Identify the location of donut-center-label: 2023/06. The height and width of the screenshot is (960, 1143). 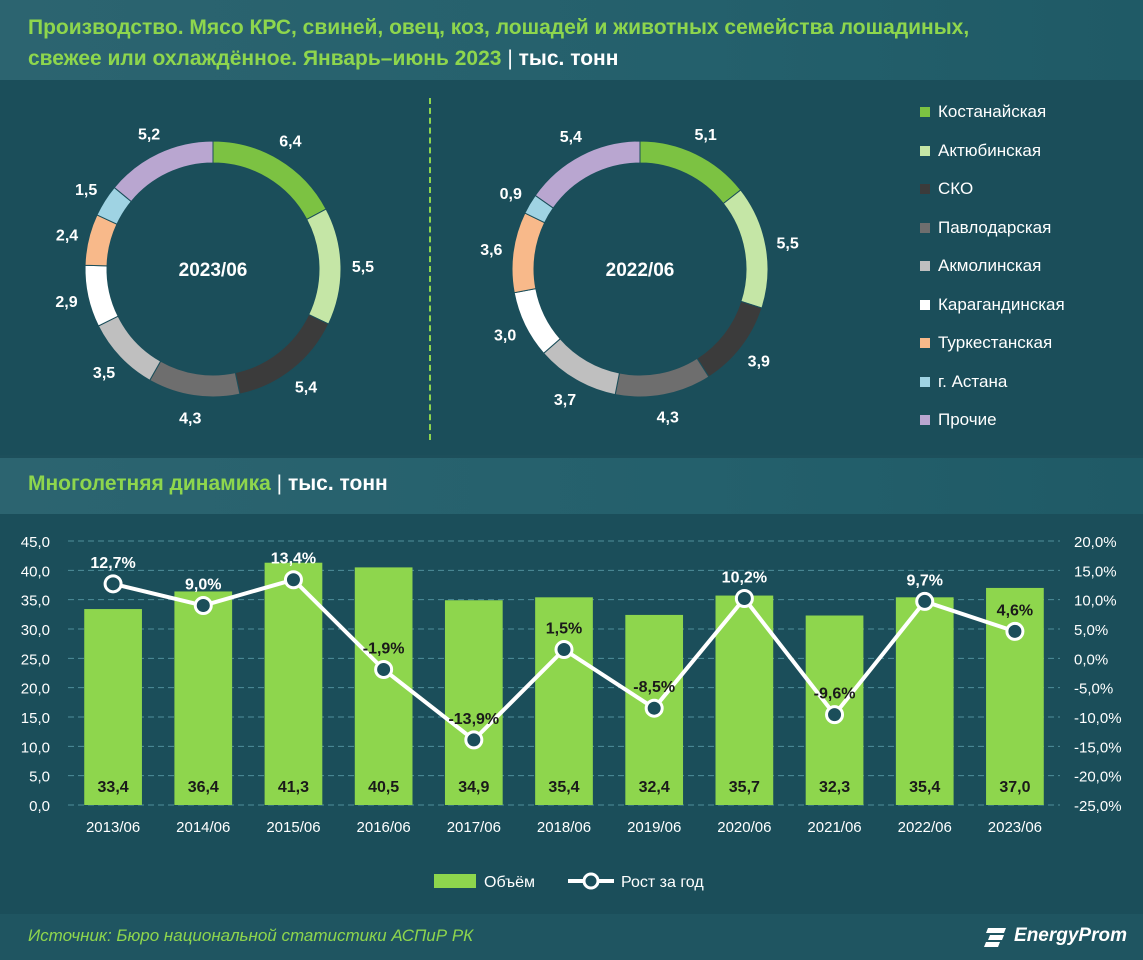
(213, 270).